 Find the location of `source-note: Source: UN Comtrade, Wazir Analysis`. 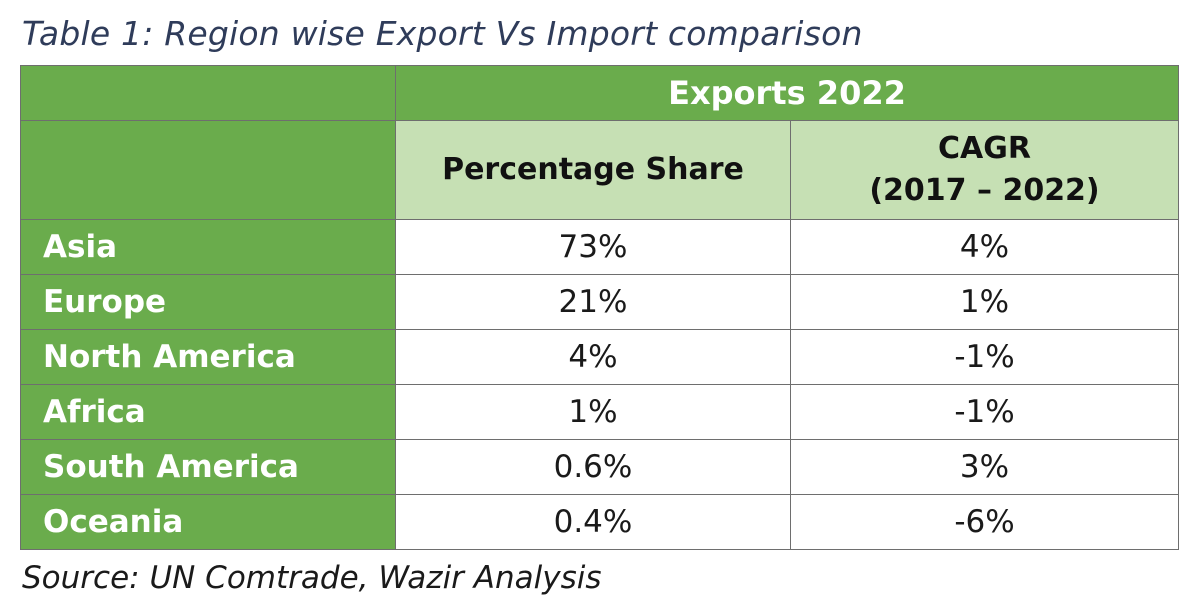

source-note: Source: UN Comtrade, Wazir Analysis is located at coordinates (312, 578).